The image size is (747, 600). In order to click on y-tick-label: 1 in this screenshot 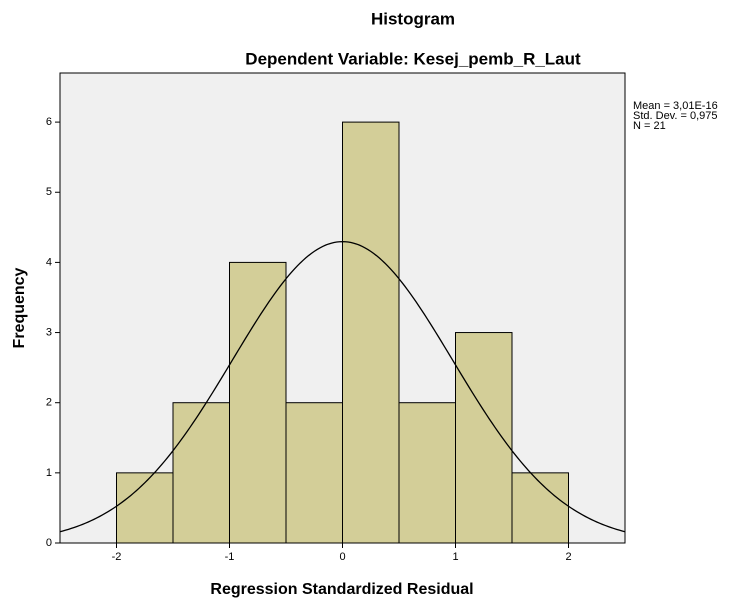, I will do `click(49, 473)`.